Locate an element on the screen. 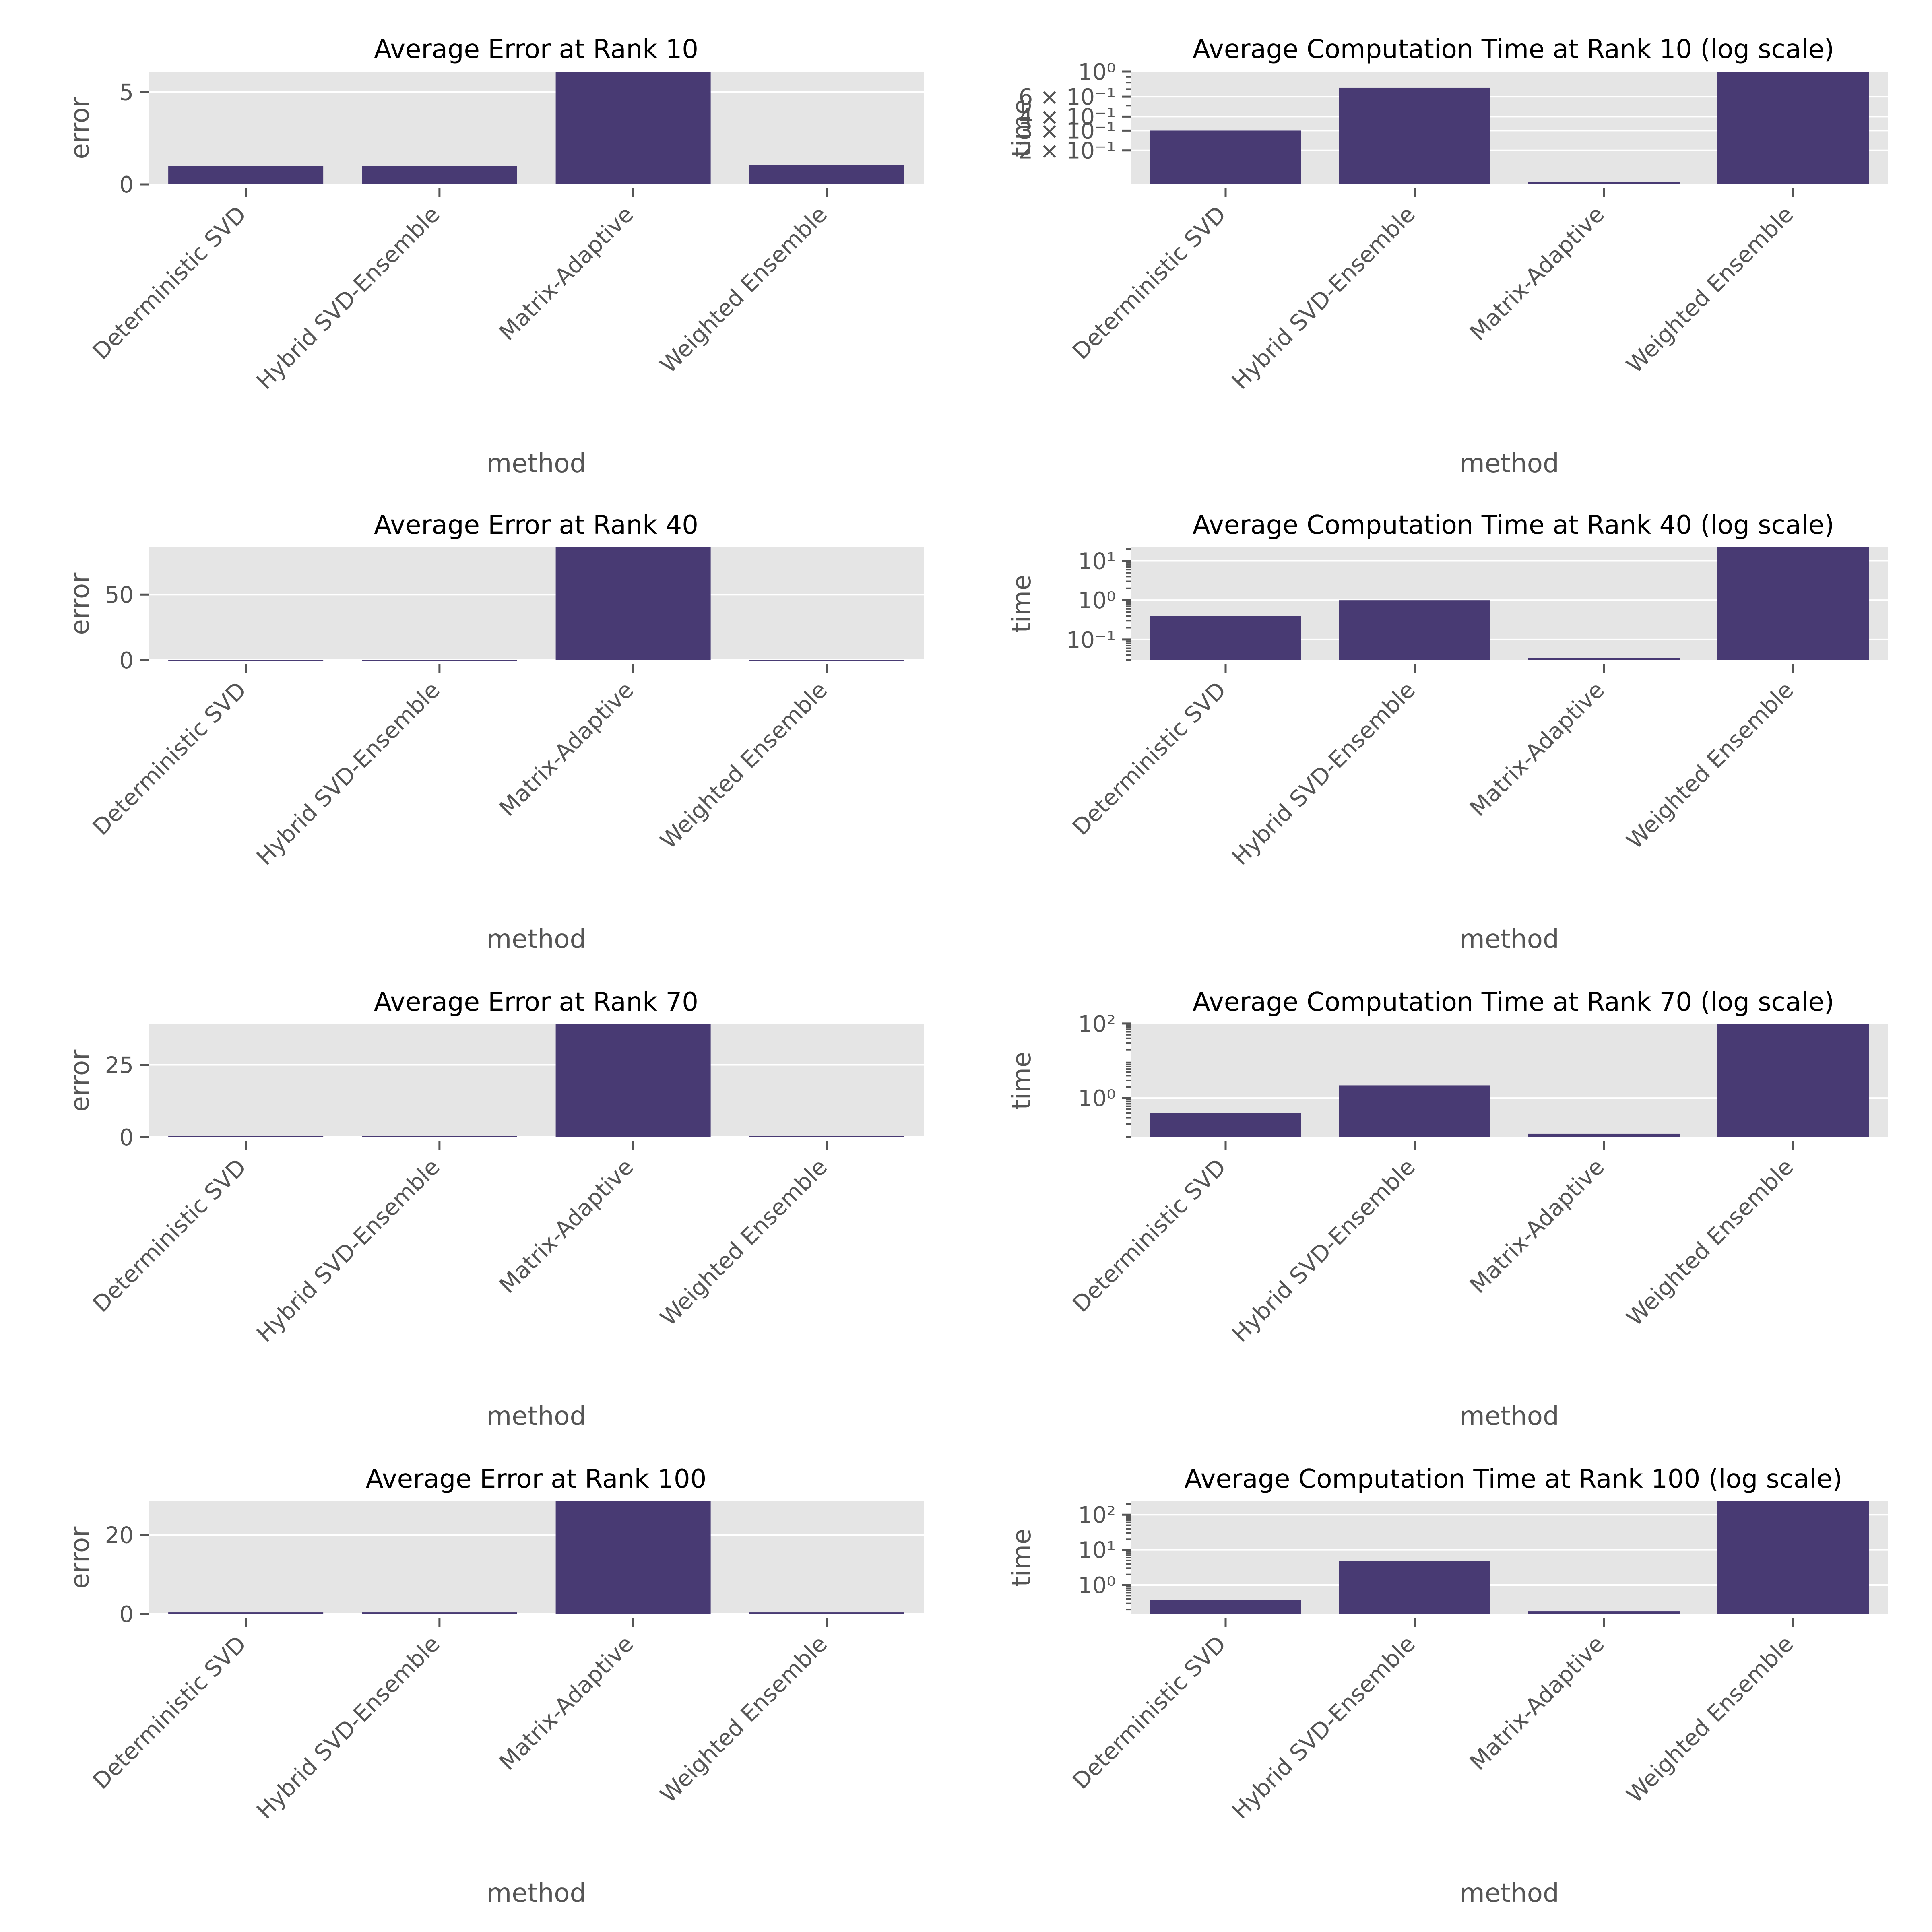  chart-title: Average Error at Rank 70 is located at coordinates (536, 1002).